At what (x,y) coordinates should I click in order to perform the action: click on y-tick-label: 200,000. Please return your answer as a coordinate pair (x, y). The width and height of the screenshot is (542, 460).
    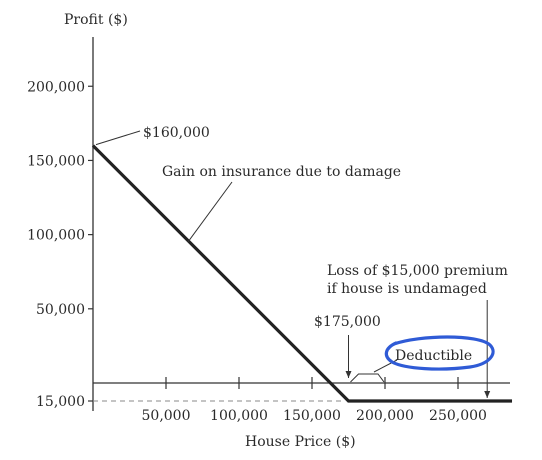
    Looking at the image, I should click on (56, 87).